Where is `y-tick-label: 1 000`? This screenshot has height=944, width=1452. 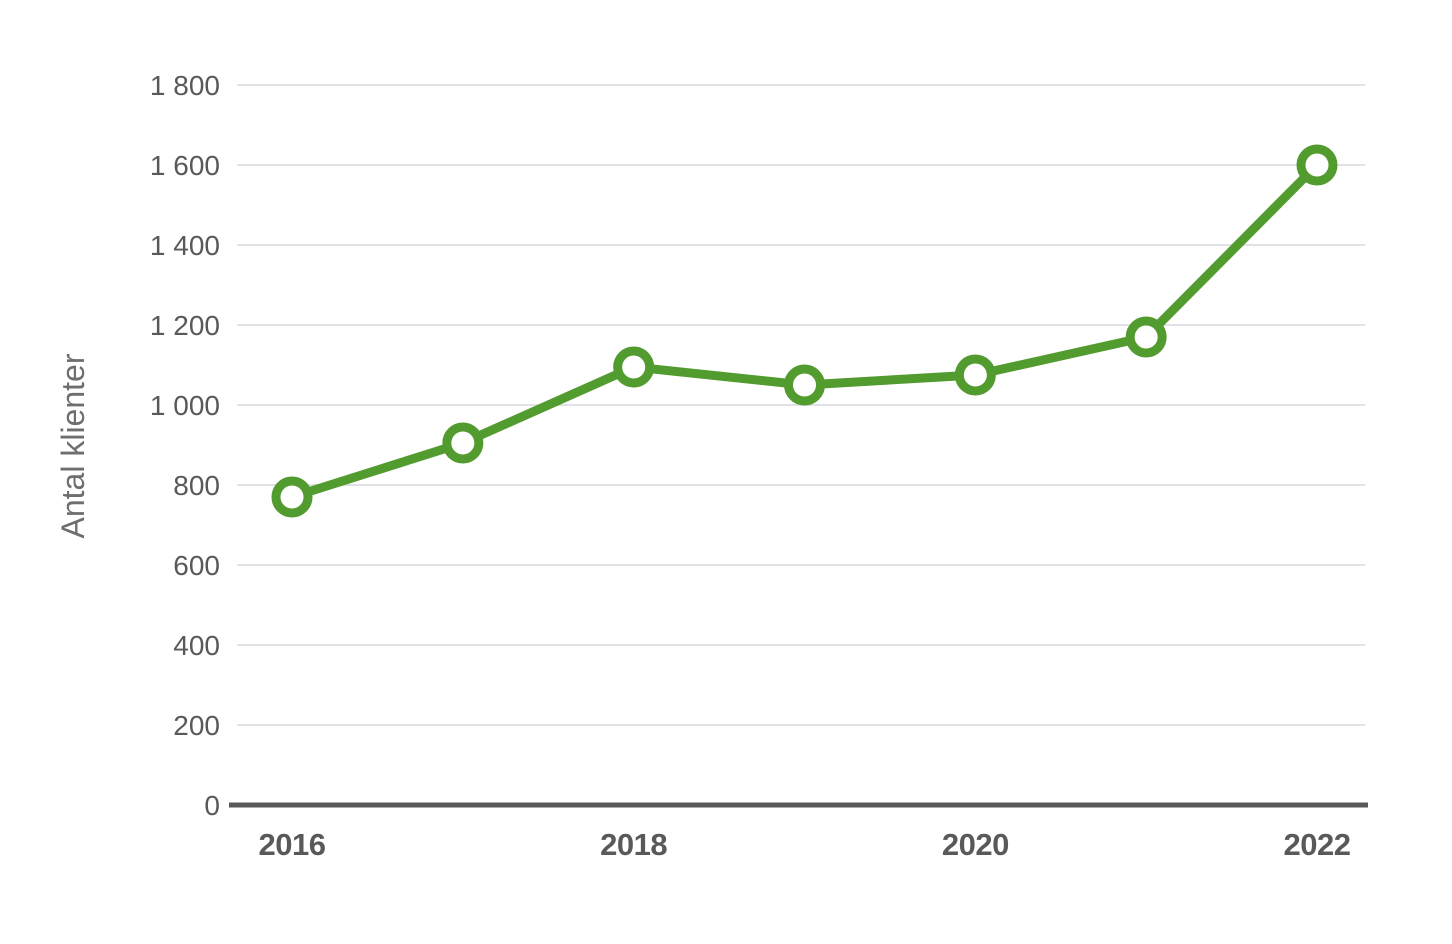 y-tick-label: 1 000 is located at coordinates (185, 405).